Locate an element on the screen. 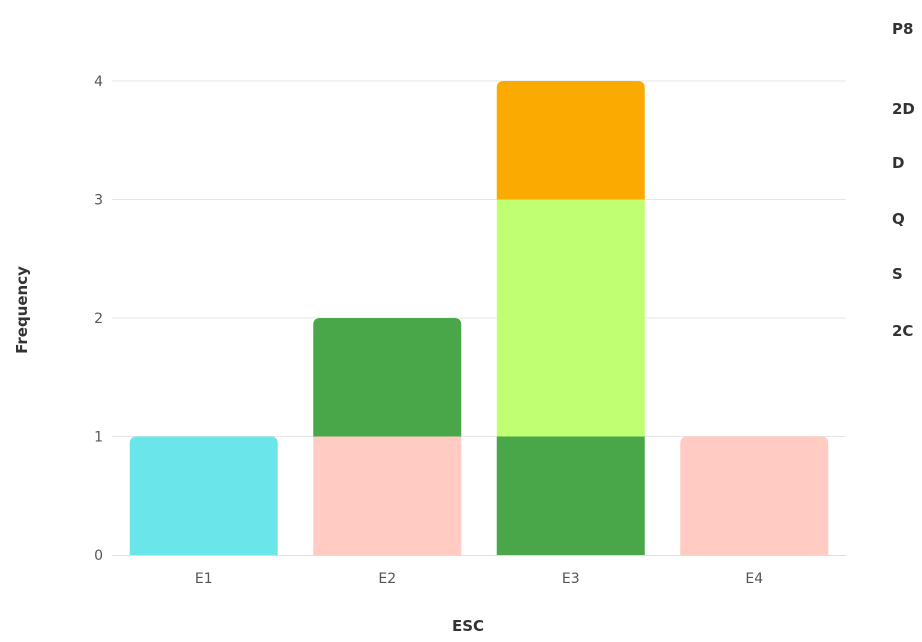 This screenshot has width=922, height=642. bar-e3-q is located at coordinates (570, 495).